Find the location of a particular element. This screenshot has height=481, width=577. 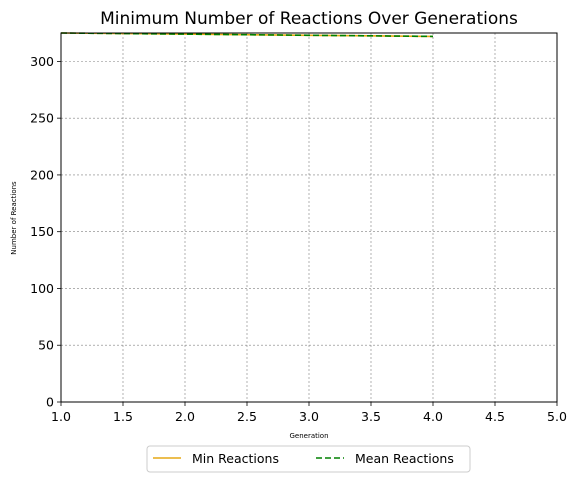

x-tick-label: 2.5 is located at coordinates (247, 416).